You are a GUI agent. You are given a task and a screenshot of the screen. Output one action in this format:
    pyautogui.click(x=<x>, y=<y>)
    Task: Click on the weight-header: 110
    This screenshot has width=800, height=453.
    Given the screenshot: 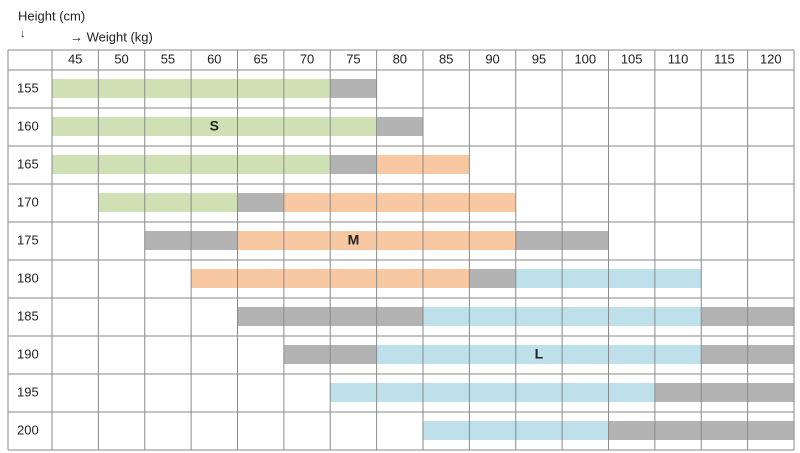 What is the action you would take?
    pyautogui.click(x=678, y=58)
    